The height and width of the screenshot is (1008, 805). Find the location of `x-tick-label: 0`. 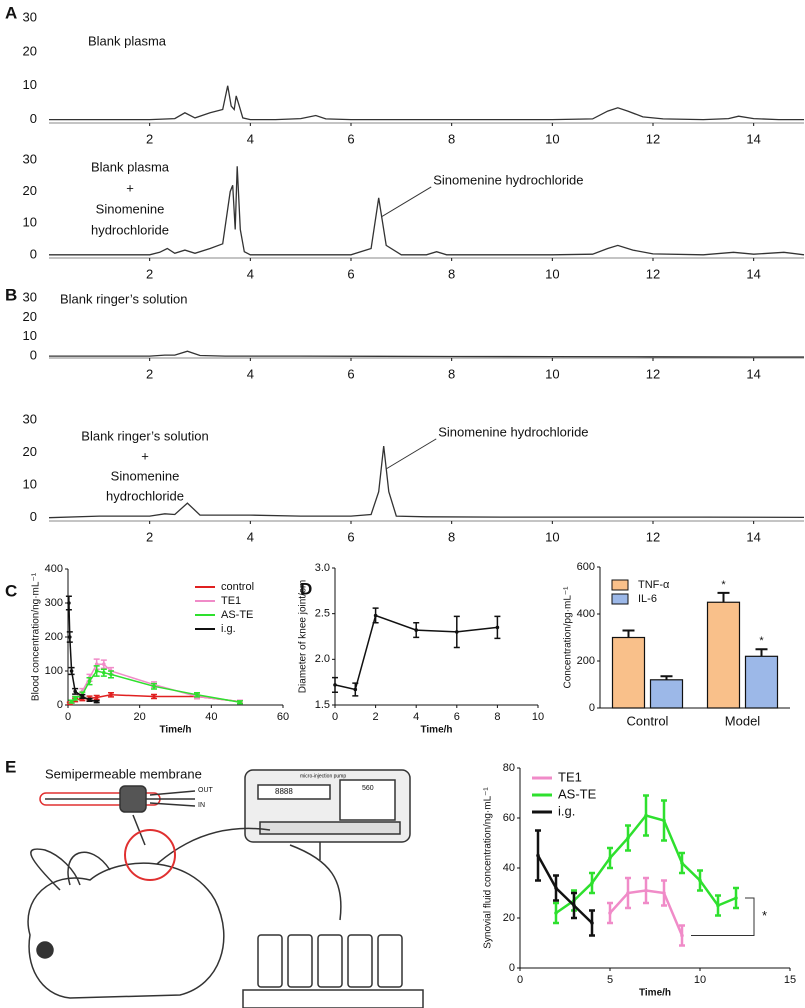

x-tick-label: 0 is located at coordinates (68, 717).